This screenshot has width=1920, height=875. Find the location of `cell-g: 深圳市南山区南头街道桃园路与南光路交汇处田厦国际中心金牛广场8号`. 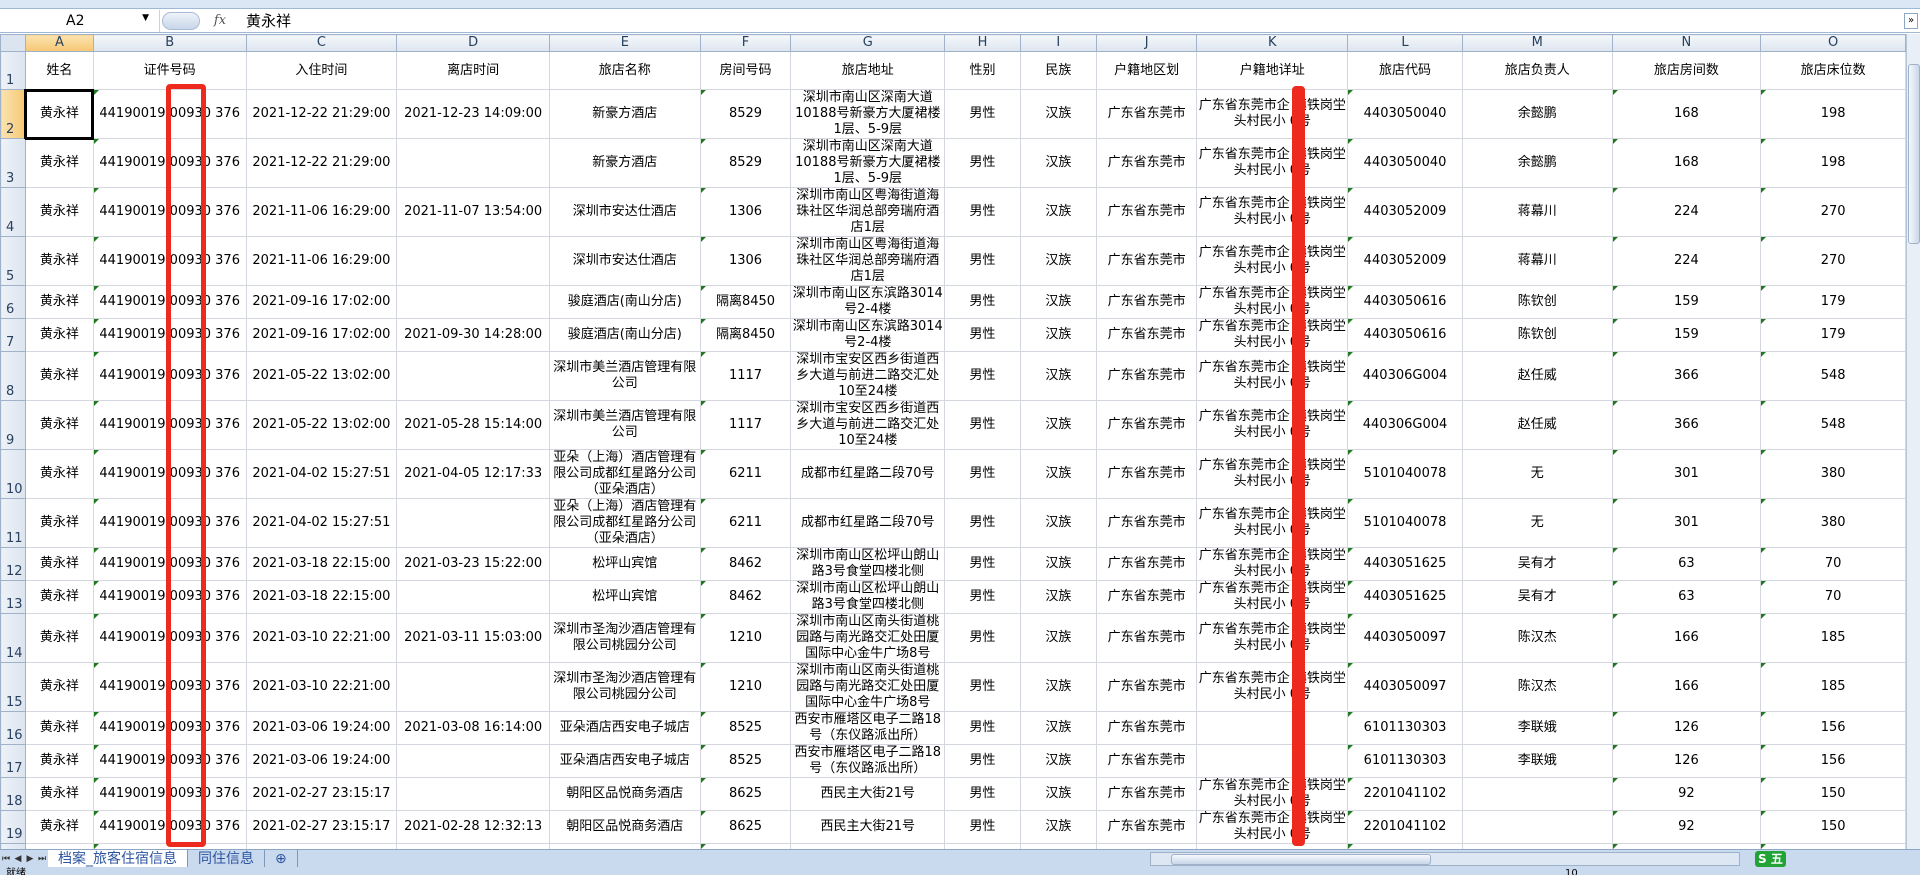

cell-g: 深圳市南山区南头街道桃园路与南光路交汇处田厦国际中心金牛广场8号 is located at coordinates (868, 687).